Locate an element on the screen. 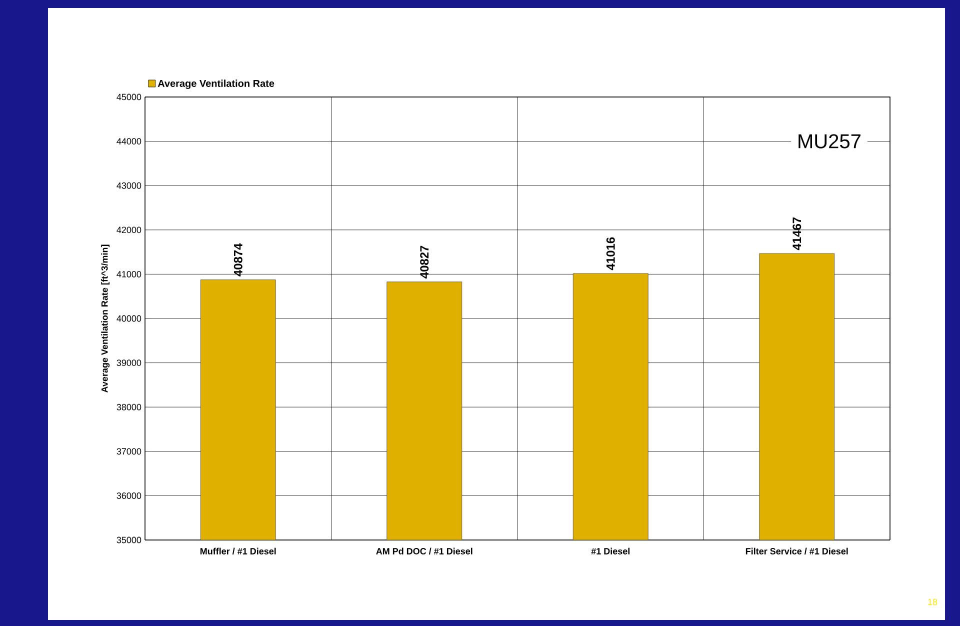  data-label: 41467 is located at coordinates (797, 233).